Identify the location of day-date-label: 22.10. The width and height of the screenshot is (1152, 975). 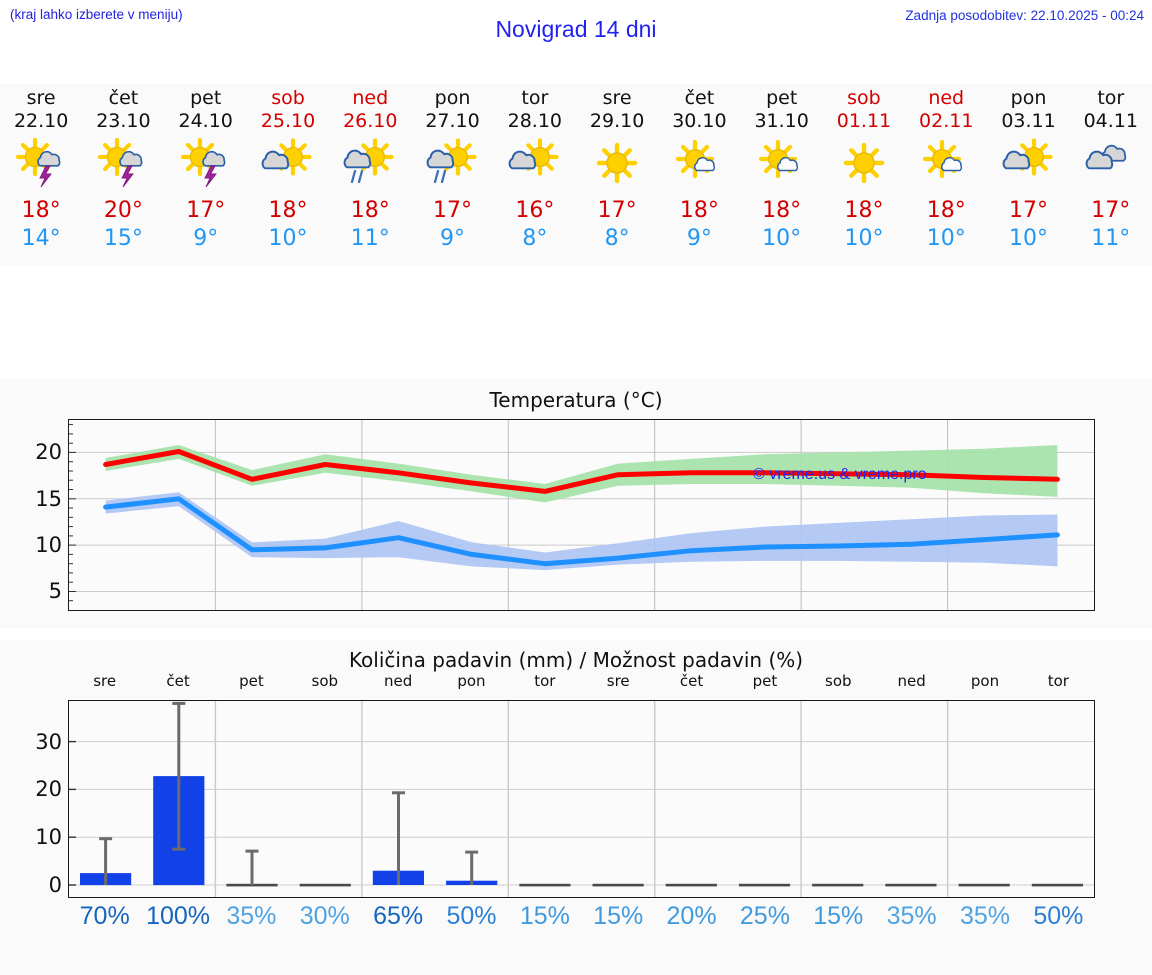
(41, 121).